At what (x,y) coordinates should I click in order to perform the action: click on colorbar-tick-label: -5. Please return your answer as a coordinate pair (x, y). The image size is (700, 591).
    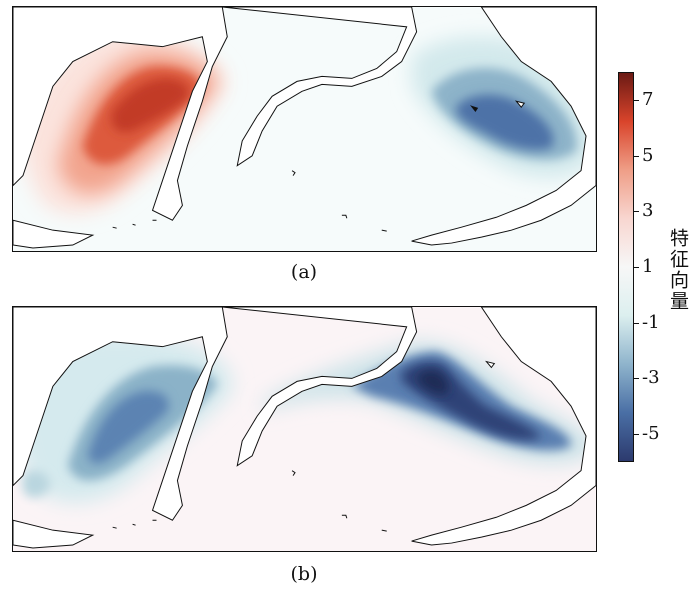
    Looking at the image, I should click on (651, 434).